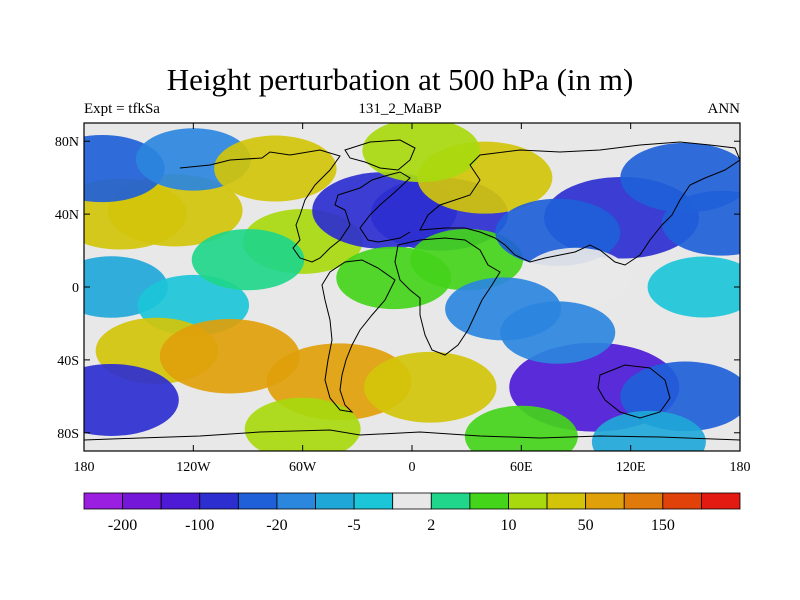 The height and width of the screenshot is (600, 800). What do you see at coordinates (358, 336) in the screenshot?
I see `coast-south-america` at bounding box center [358, 336].